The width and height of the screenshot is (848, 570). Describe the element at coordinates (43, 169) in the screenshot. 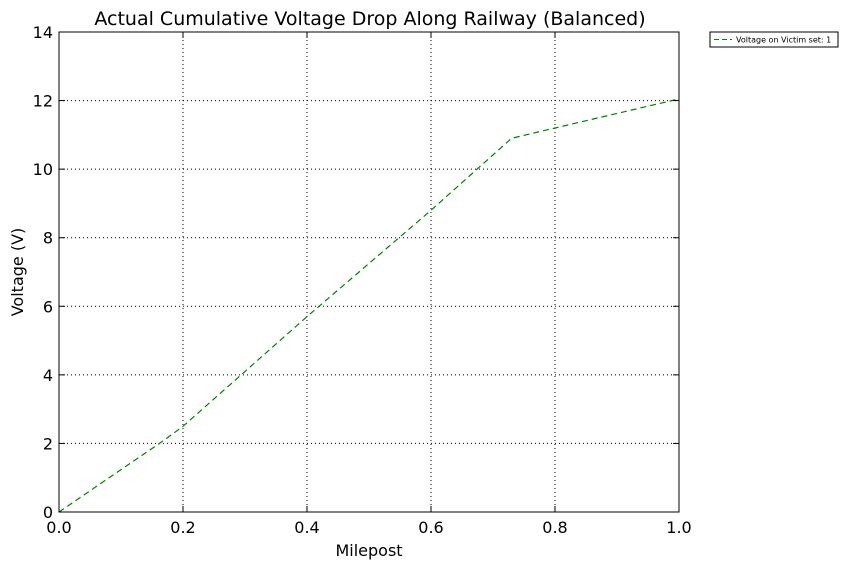

I see `y-tick-label: 10` at that location.